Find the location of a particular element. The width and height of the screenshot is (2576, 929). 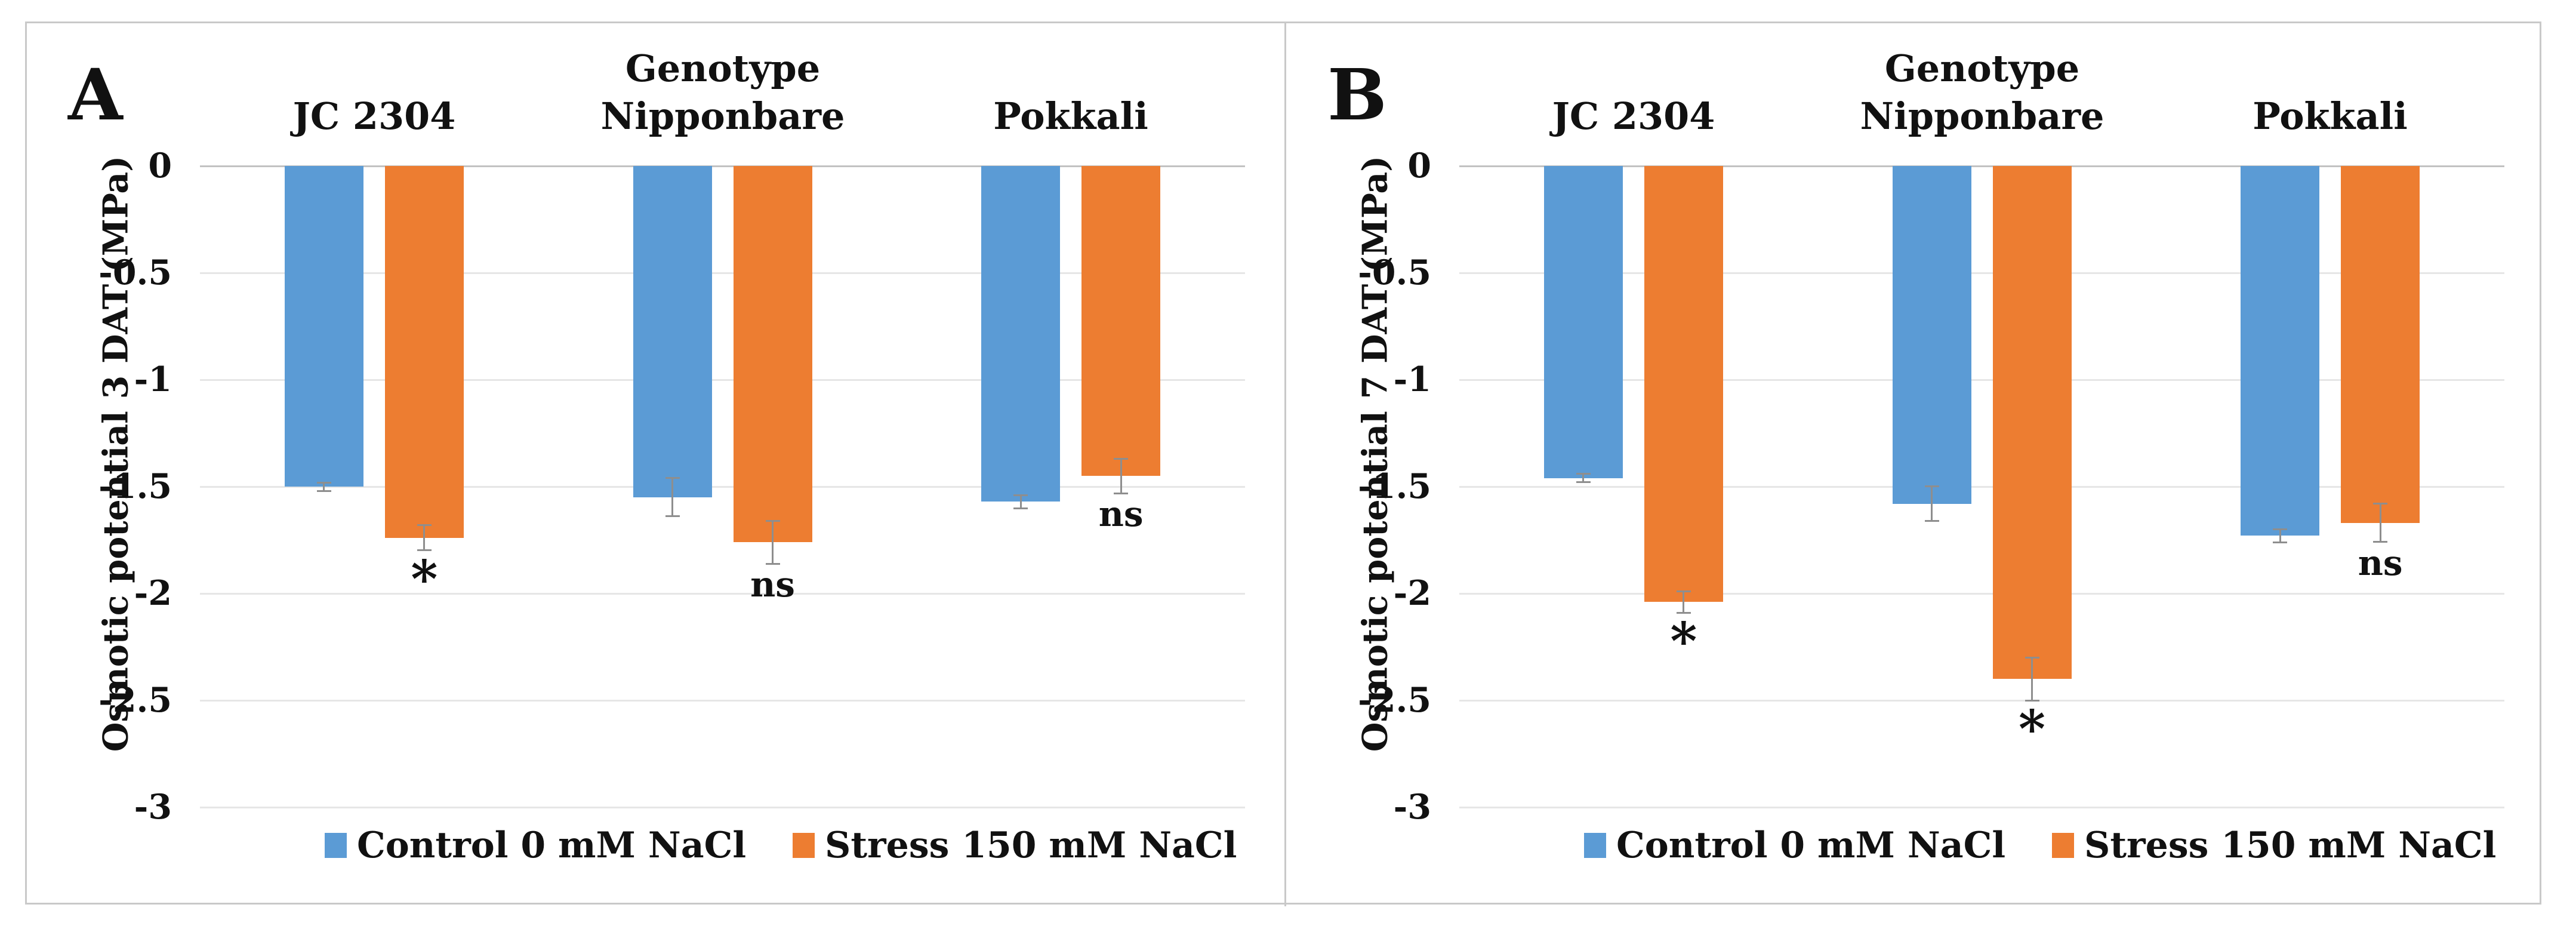

panel-b-legend-item-control: Control 0 mM NaCl is located at coordinates (1794, 845).